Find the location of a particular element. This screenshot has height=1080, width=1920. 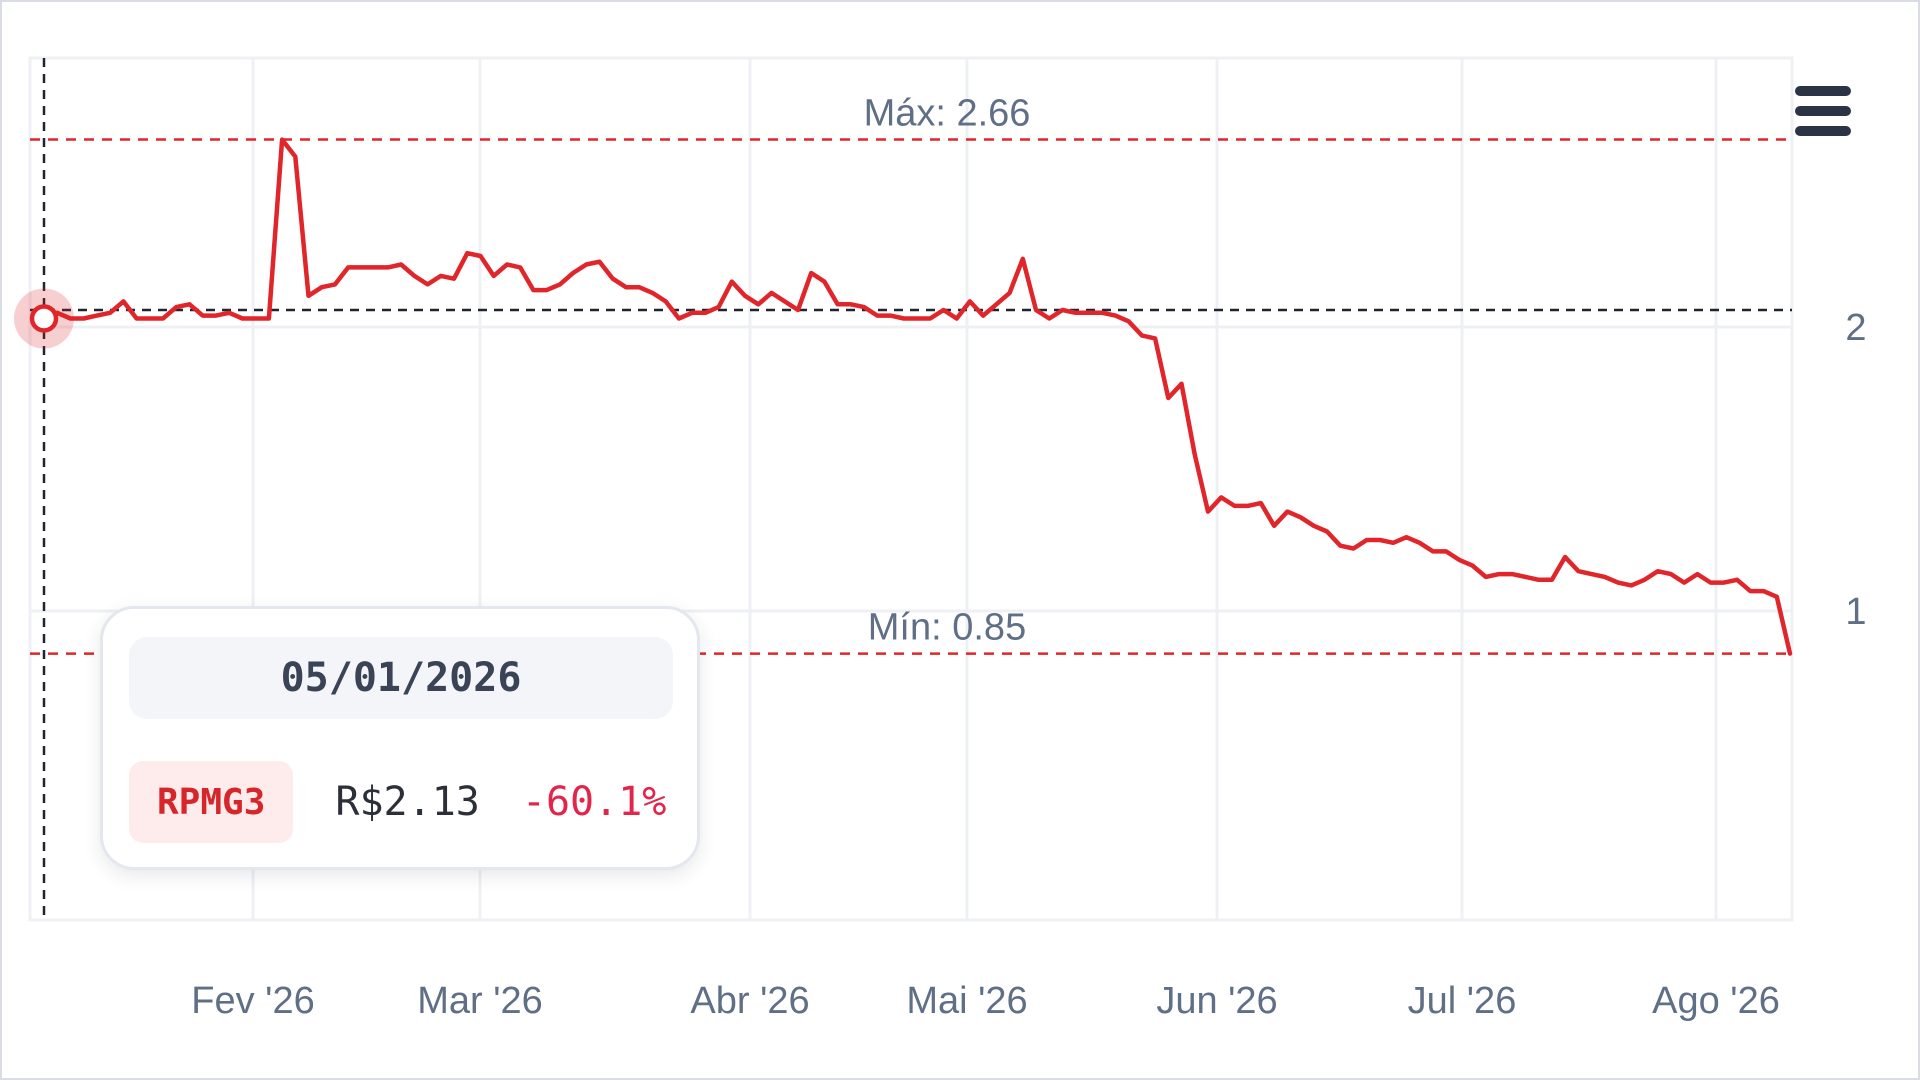

x-tick-label: Fev '26 is located at coordinates (252, 1001).